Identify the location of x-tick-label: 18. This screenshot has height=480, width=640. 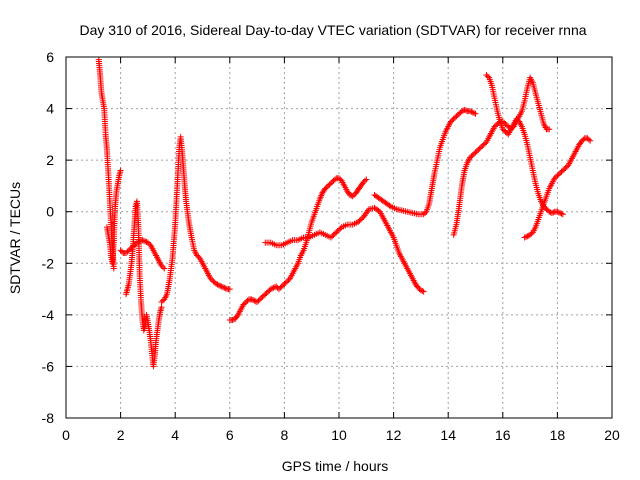
(558, 435).